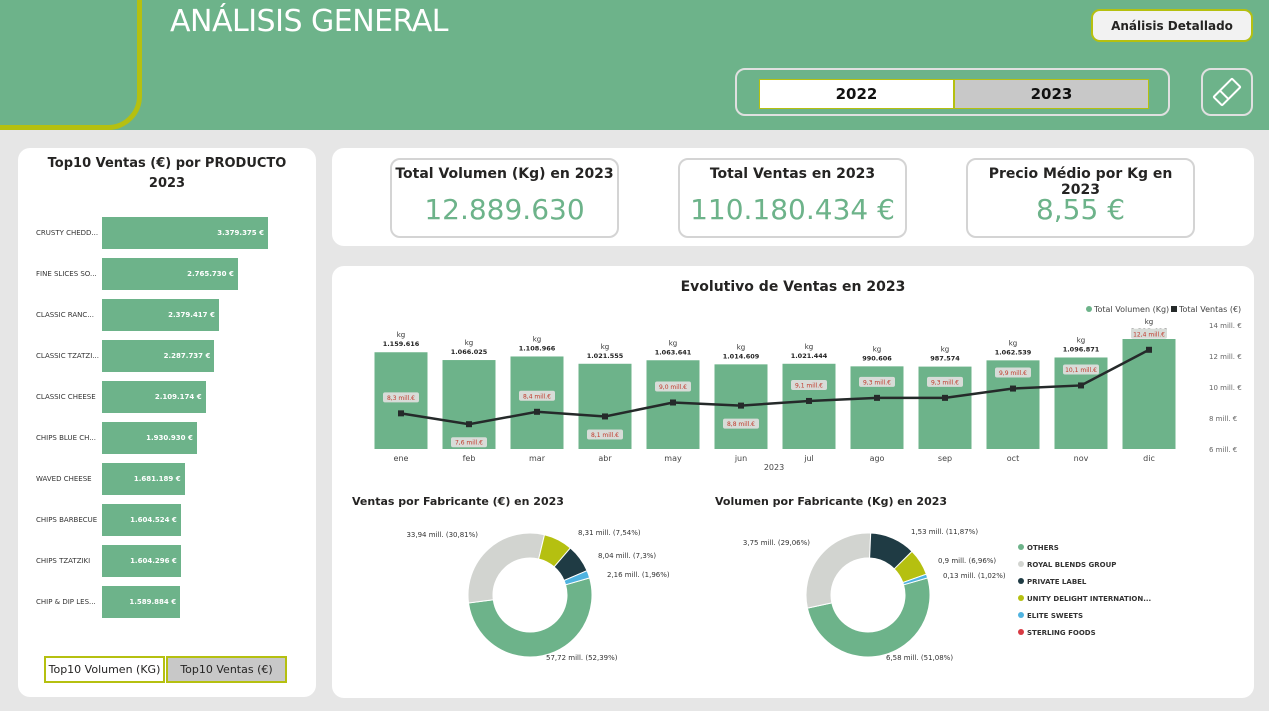 Image resolution: width=1269 pixels, height=711 pixels. What do you see at coordinates (831, 501) in the screenshot?
I see `volume-by-manufacturer-title: Volumen por Fabricante (Kg) en 2023` at bounding box center [831, 501].